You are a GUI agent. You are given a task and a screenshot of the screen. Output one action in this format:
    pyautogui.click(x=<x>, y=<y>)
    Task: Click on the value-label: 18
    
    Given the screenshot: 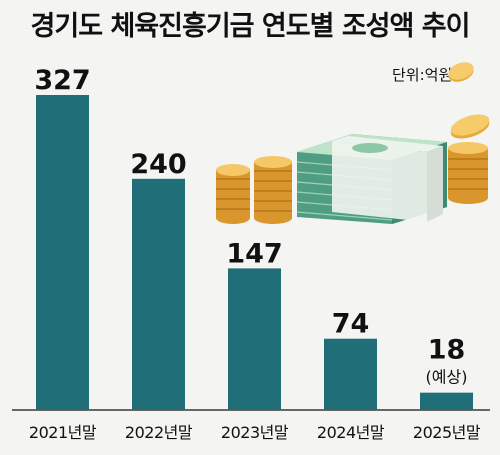 What is the action you would take?
    pyautogui.click(x=447, y=350)
    